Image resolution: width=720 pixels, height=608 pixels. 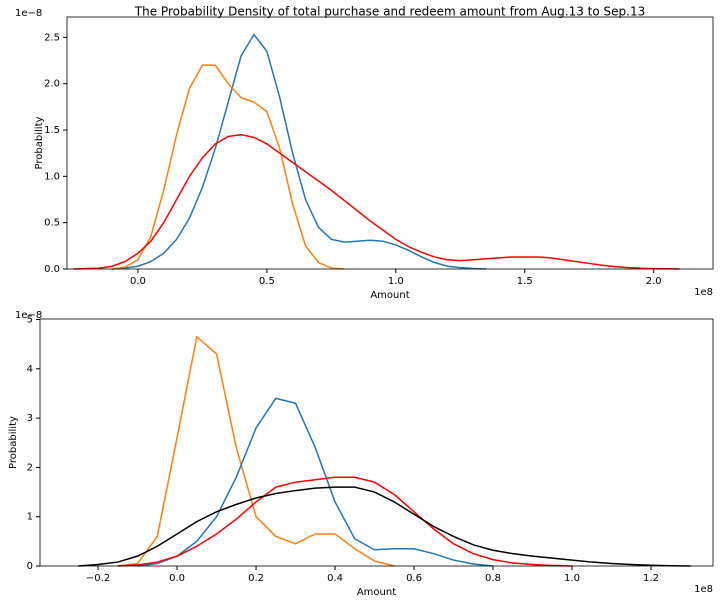 What do you see at coordinates (52, 223) in the screenshot?
I see `y-tick-label: 0.5` at bounding box center [52, 223].